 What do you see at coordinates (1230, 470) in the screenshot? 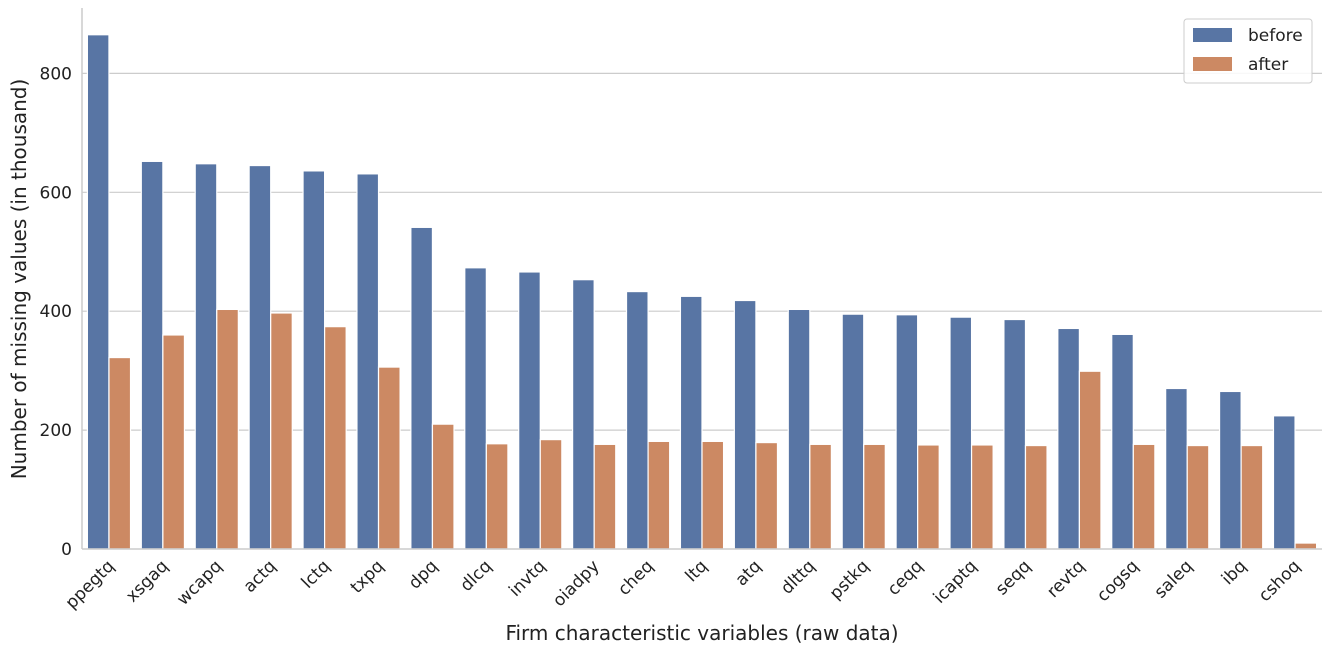
I see `bar-before-ibq` at bounding box center [1230, 470].